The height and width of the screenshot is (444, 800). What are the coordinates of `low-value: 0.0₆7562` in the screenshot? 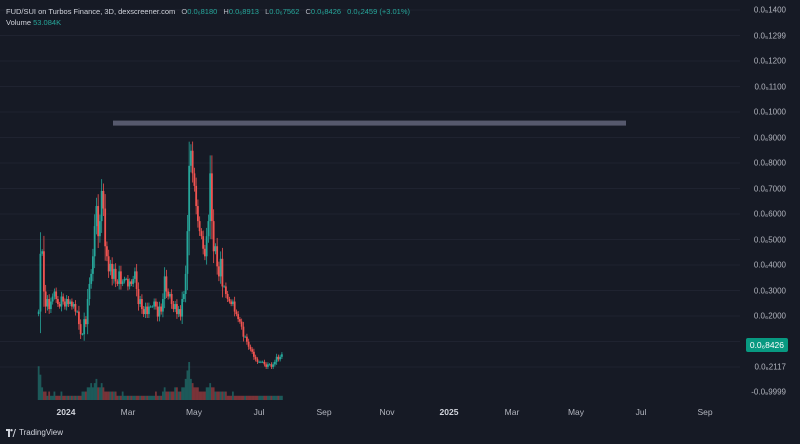 It's located at (284, 11).